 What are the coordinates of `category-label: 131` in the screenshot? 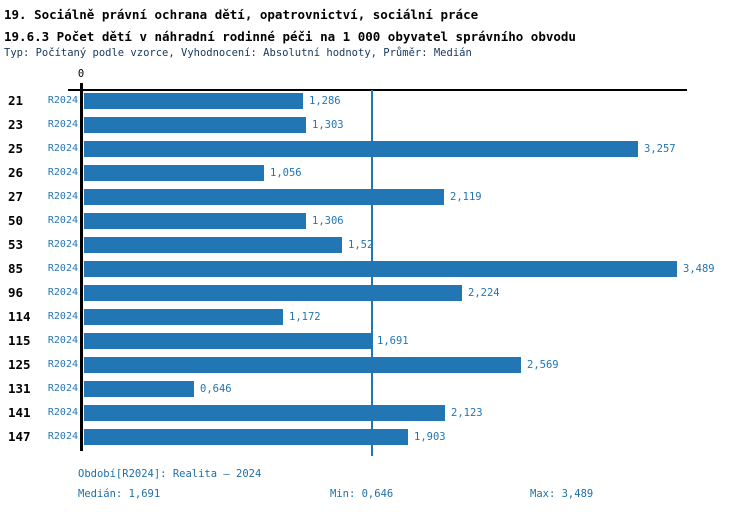 It's located at (19, 388).